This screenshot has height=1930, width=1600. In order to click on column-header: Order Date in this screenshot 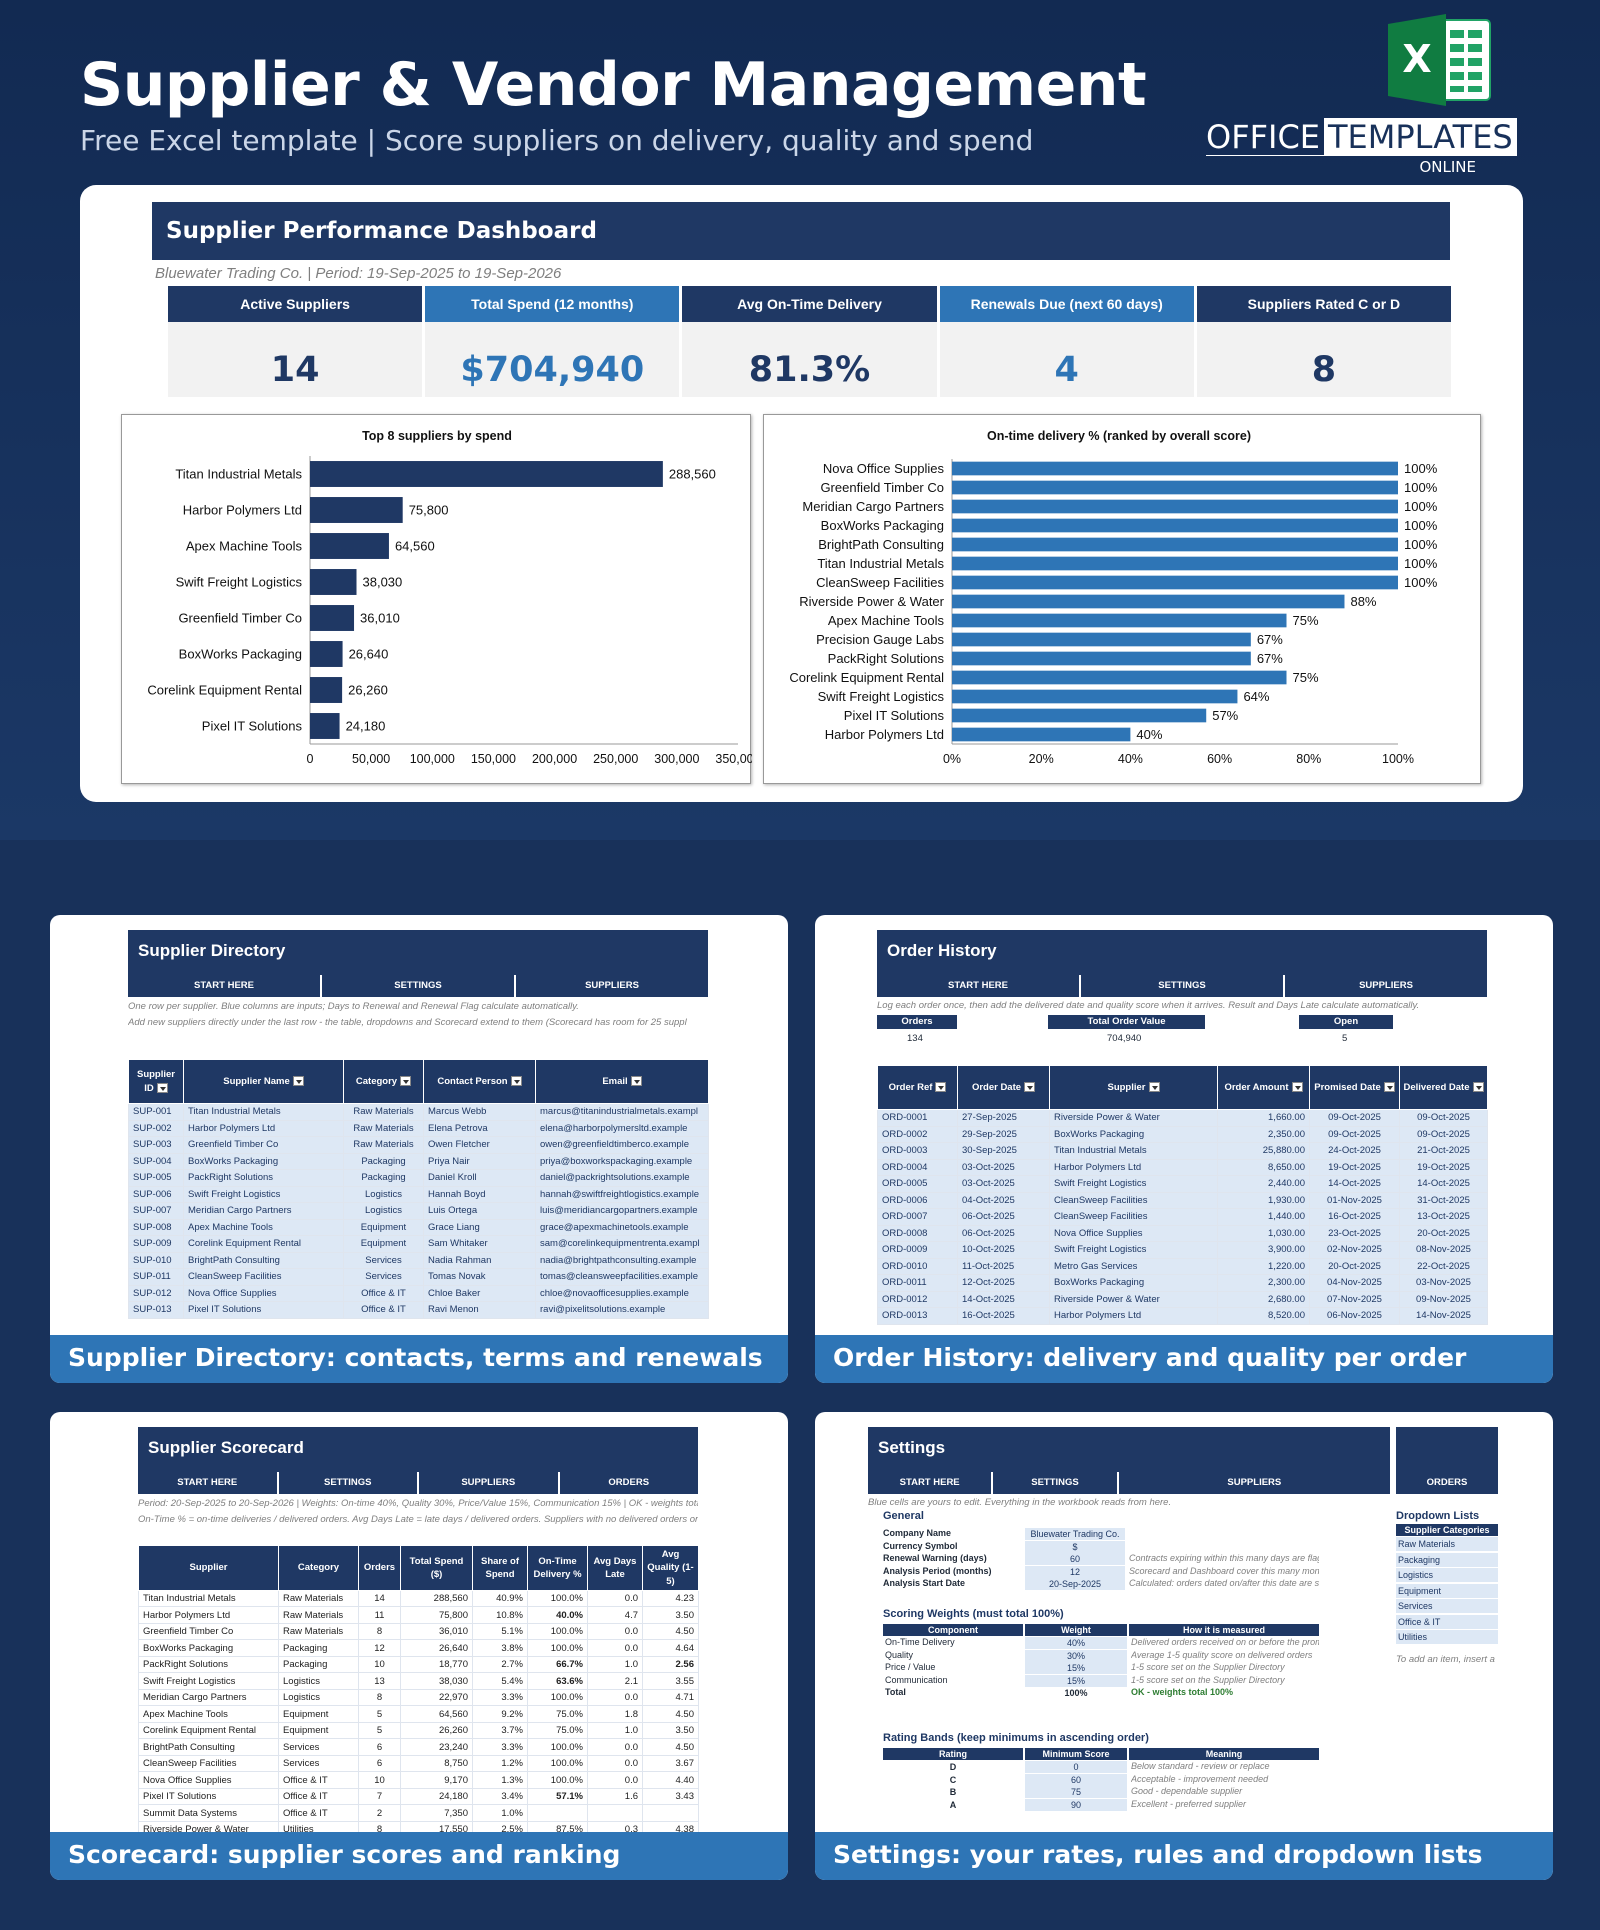, I will do `click(1003, 1087)`.